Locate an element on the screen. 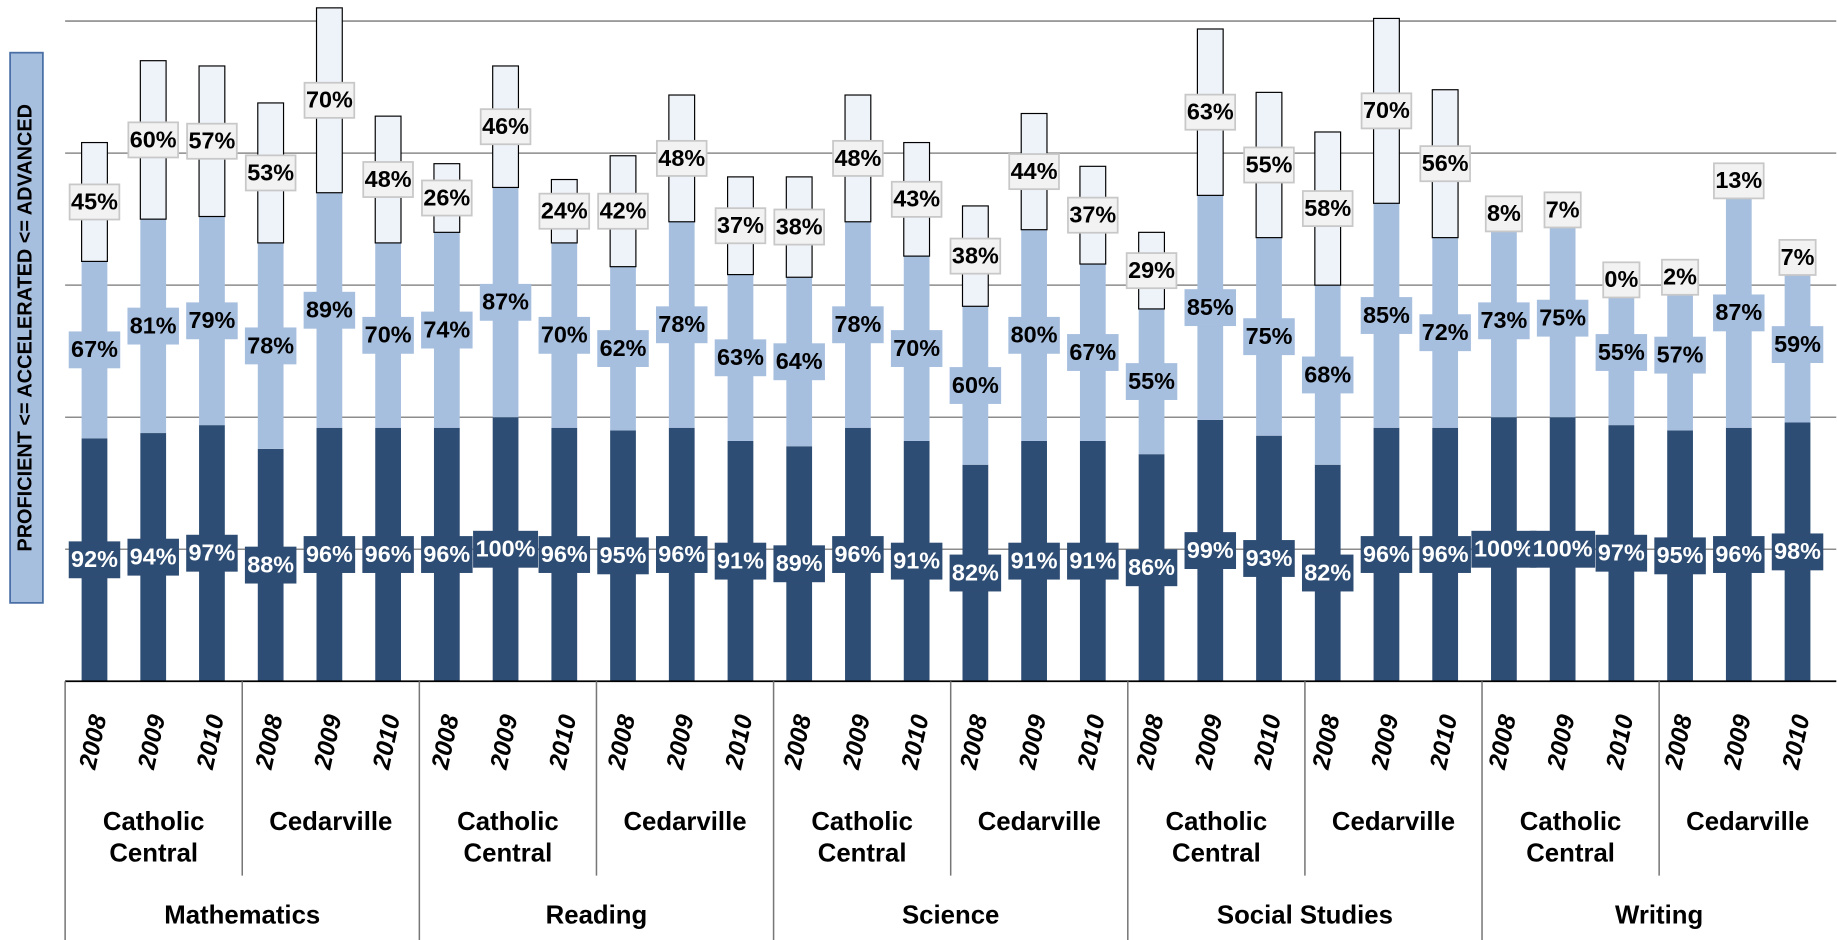  value-label: 86% is located at coordinates (1151, 567).